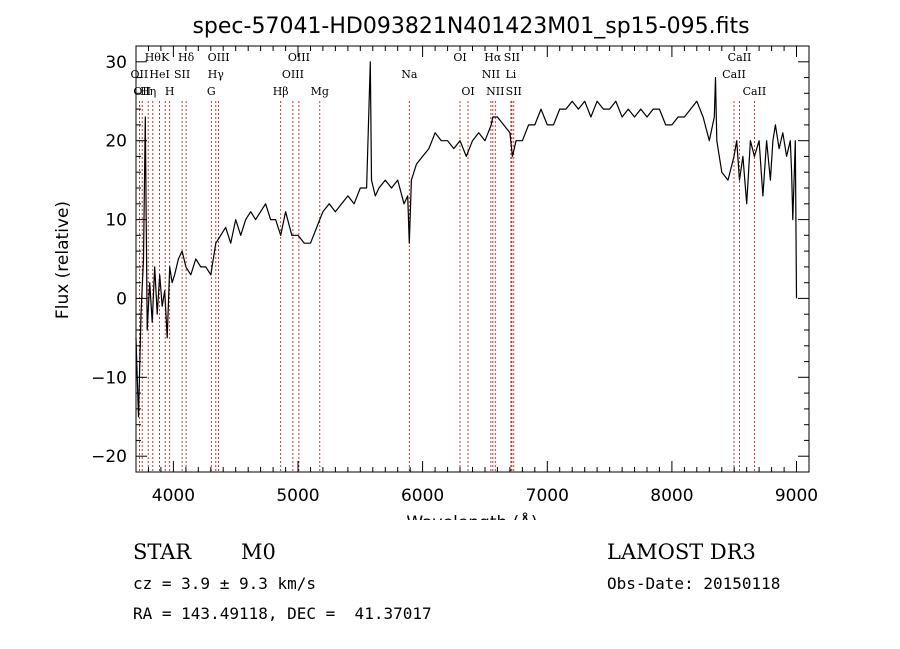  I want to click on redshift-cz: cz = 3.9 ± 9.3 km/s, so click(225, 583).